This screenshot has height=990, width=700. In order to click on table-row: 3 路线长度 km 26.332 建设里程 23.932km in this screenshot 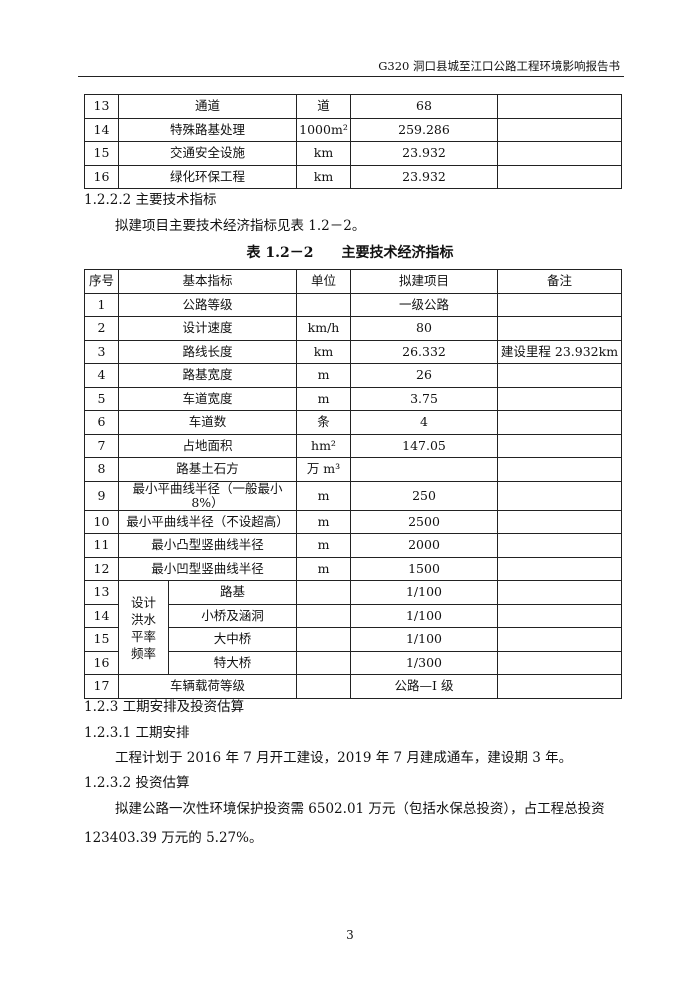, I will do `click(353, 351)`.